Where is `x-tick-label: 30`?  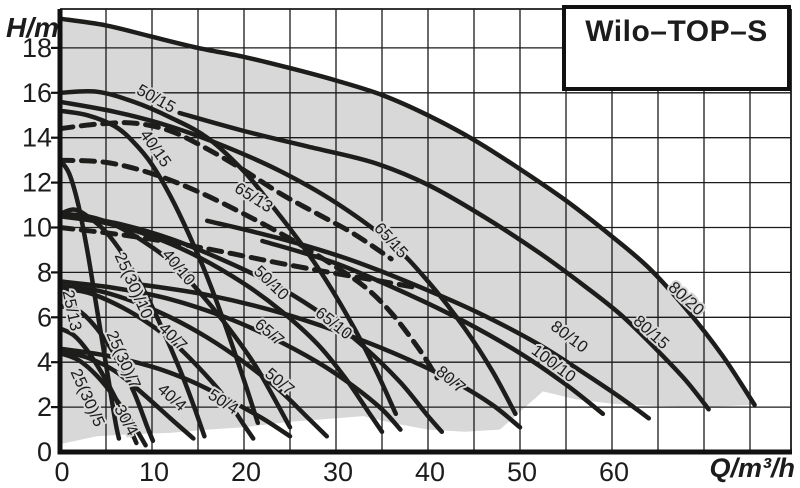
x-tick-label: 30 is located at coordinates (338, 472).